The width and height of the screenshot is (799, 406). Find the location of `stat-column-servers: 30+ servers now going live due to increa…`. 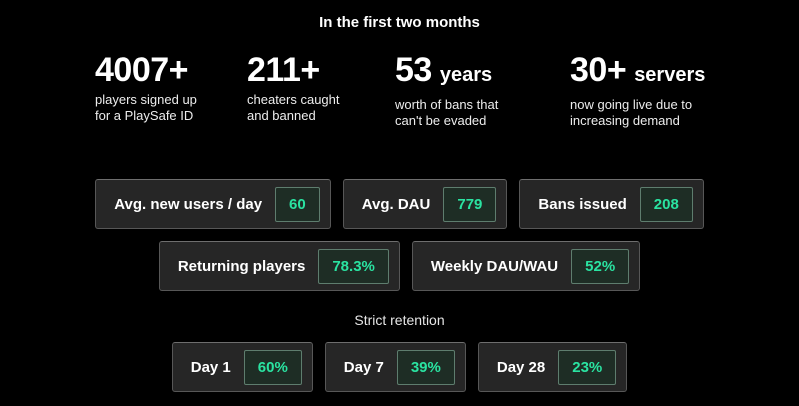

stat-column-servers: 30+ servers now going live due to increa… is located at coordinates (645, 90).